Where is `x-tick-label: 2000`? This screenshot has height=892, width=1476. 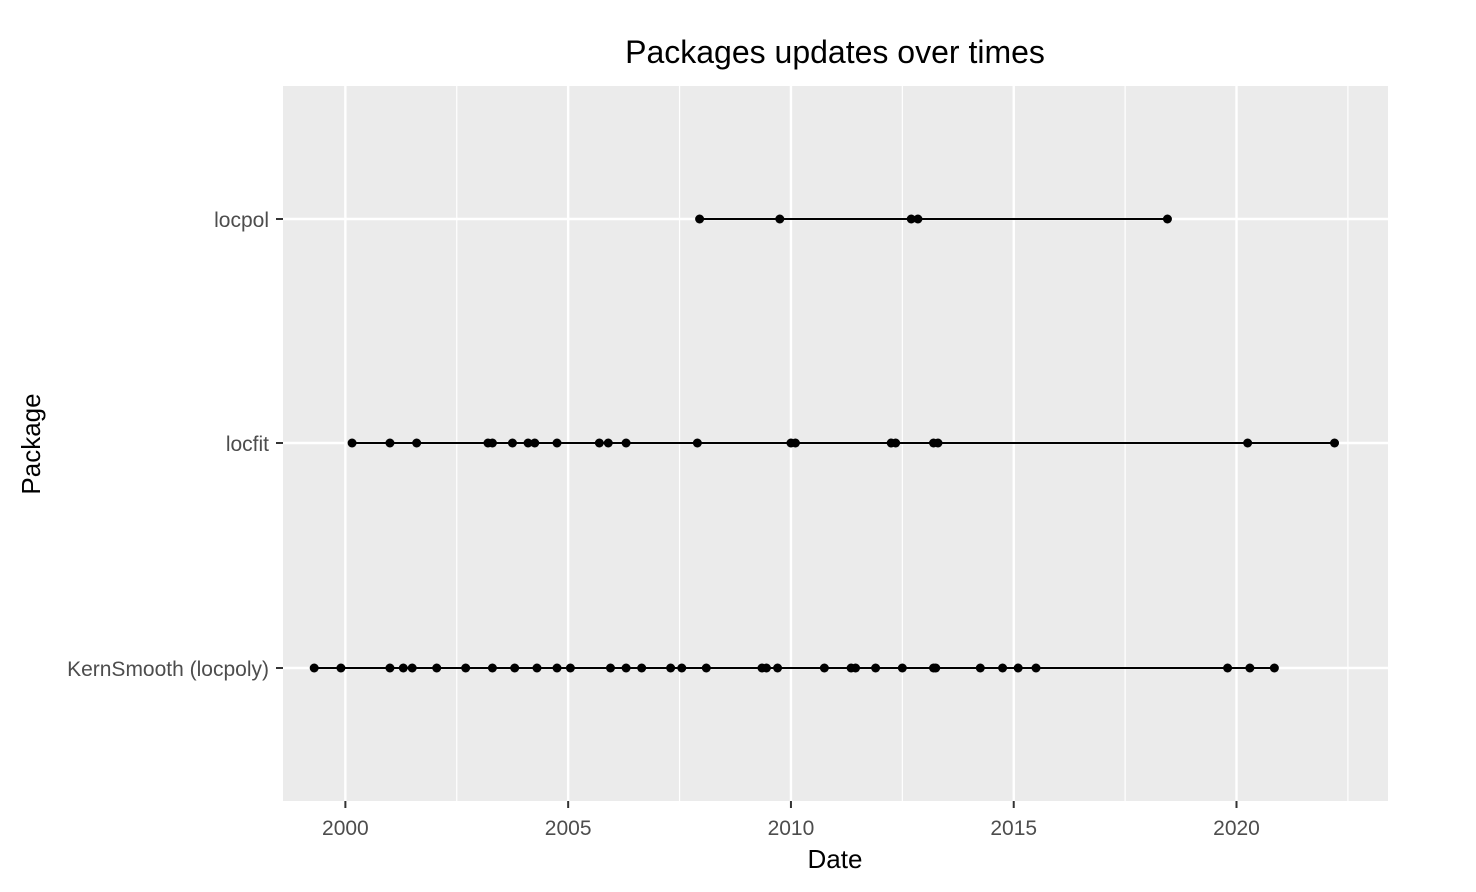
x-tick-label: 2000 is located at coordinates (345, 828).